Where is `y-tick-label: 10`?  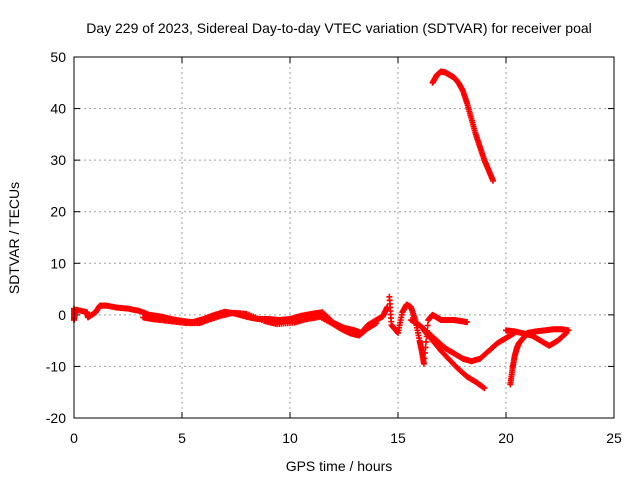 y-tick-label: 10 is located at coordinates (58, 263).